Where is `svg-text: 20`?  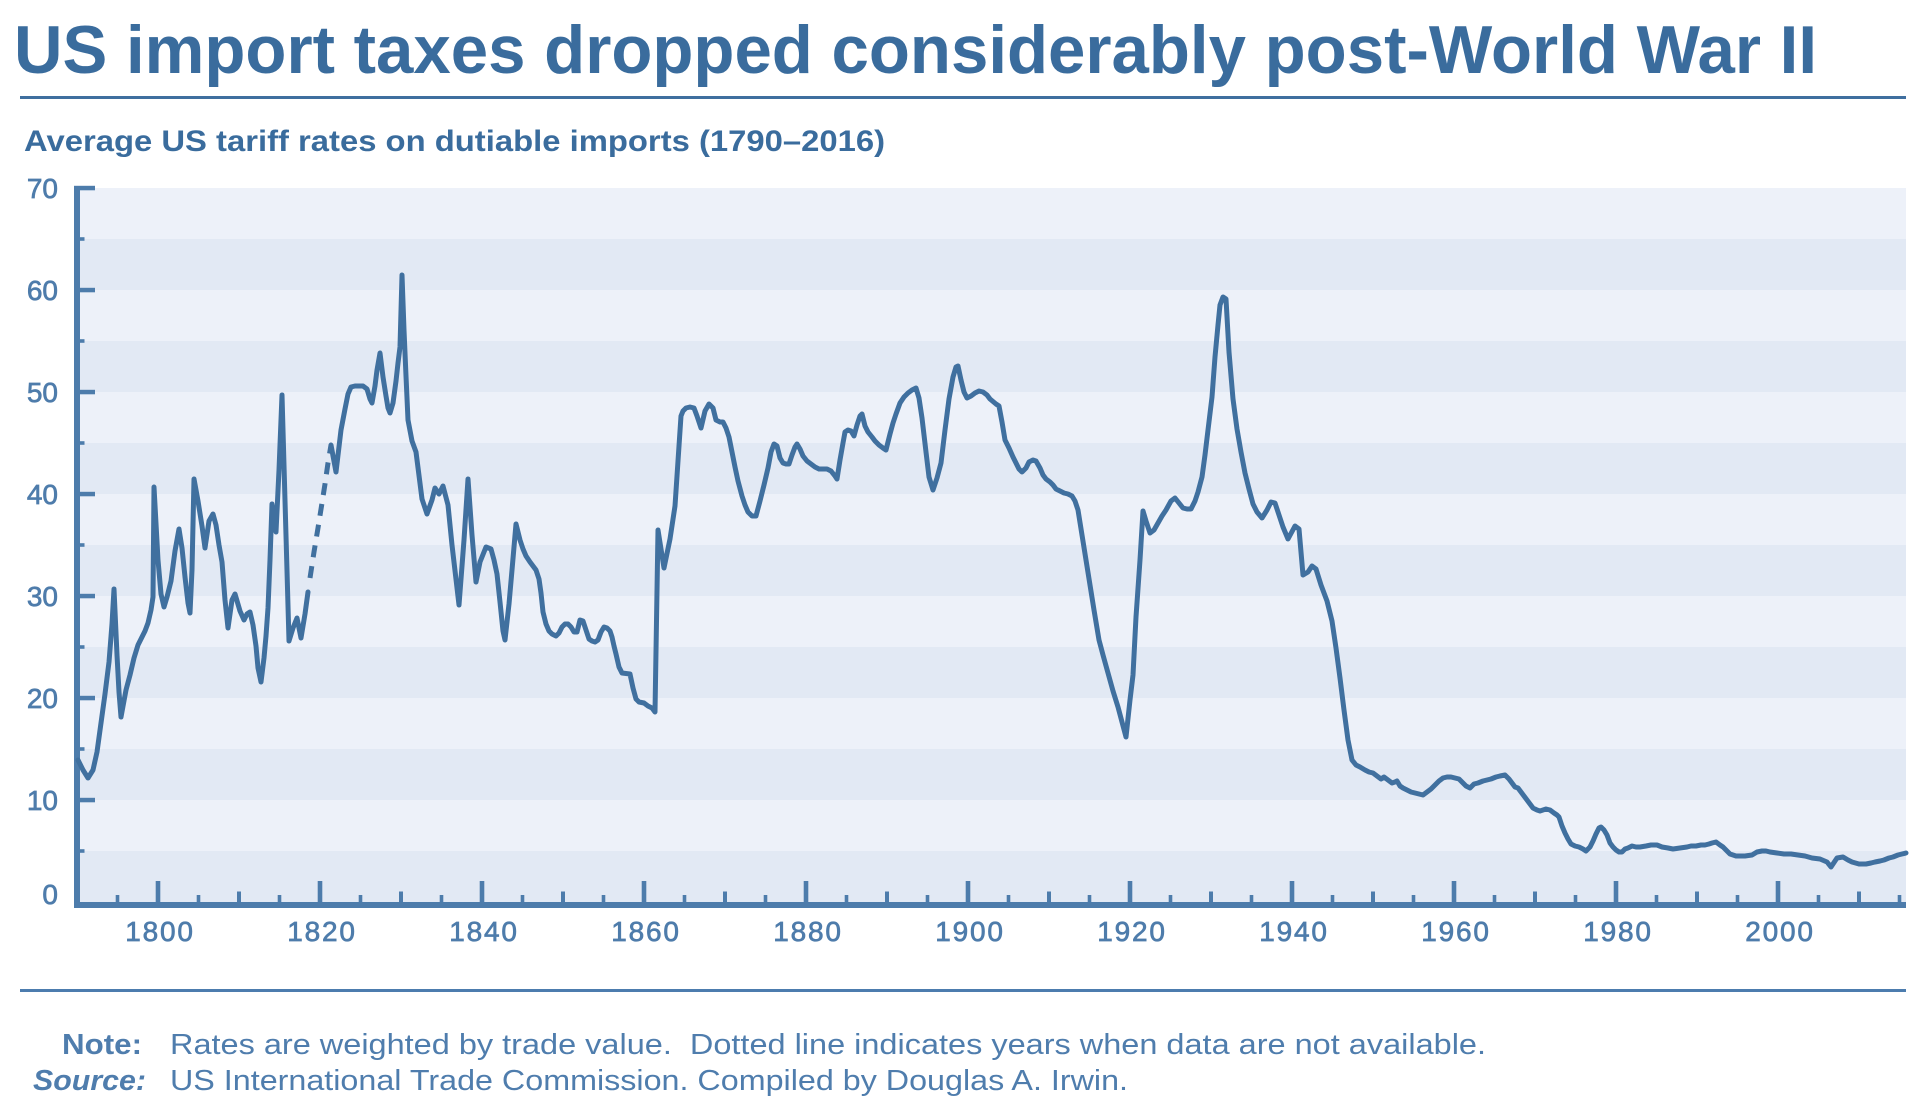 svg-text: 20 is located at coordinates (42, 698).